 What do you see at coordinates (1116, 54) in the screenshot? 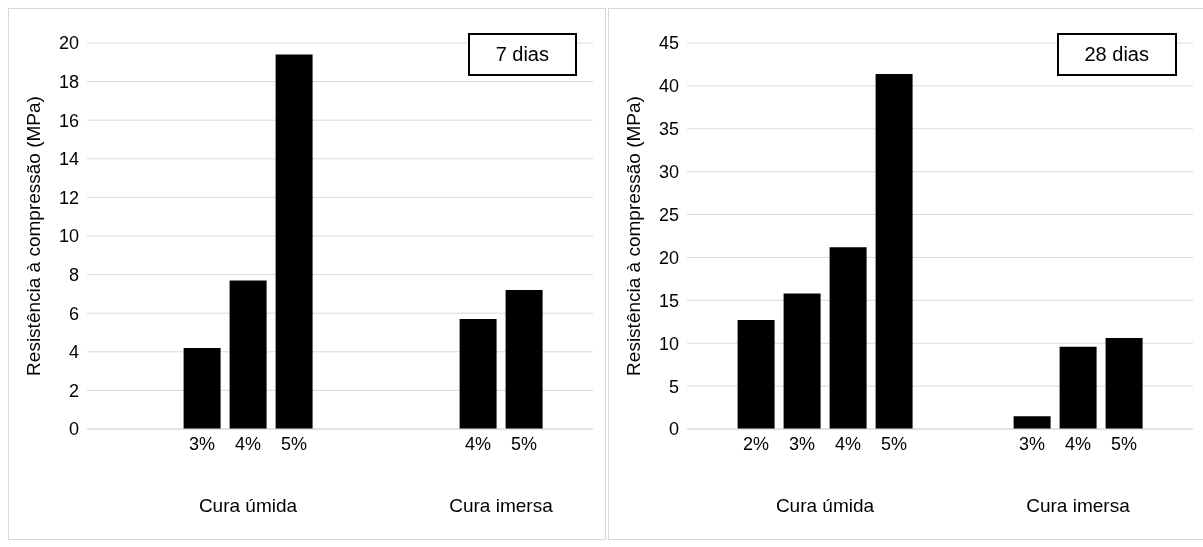
I see `chart-title: 28 dias` at bounding box center [1116, 54].